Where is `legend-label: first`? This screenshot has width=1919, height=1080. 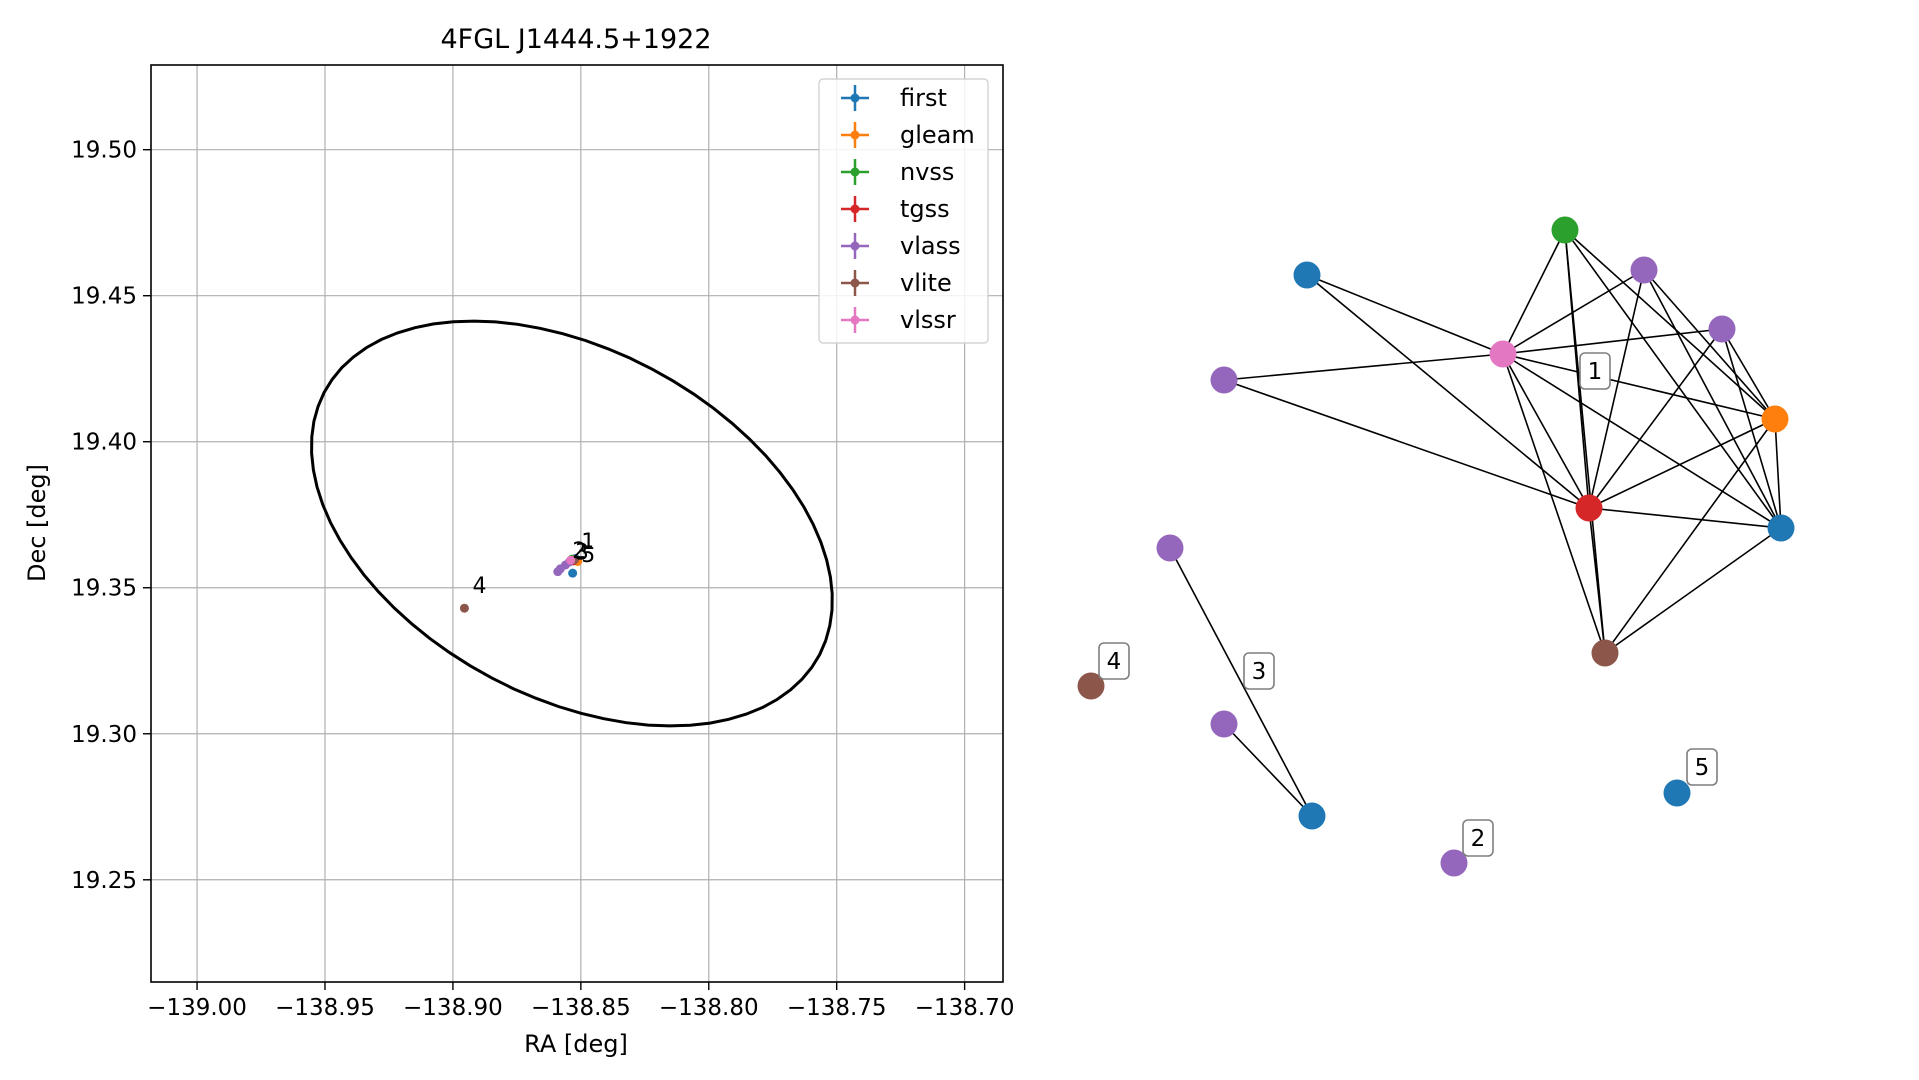
legend-label: first is located at coordinates (923, 98).